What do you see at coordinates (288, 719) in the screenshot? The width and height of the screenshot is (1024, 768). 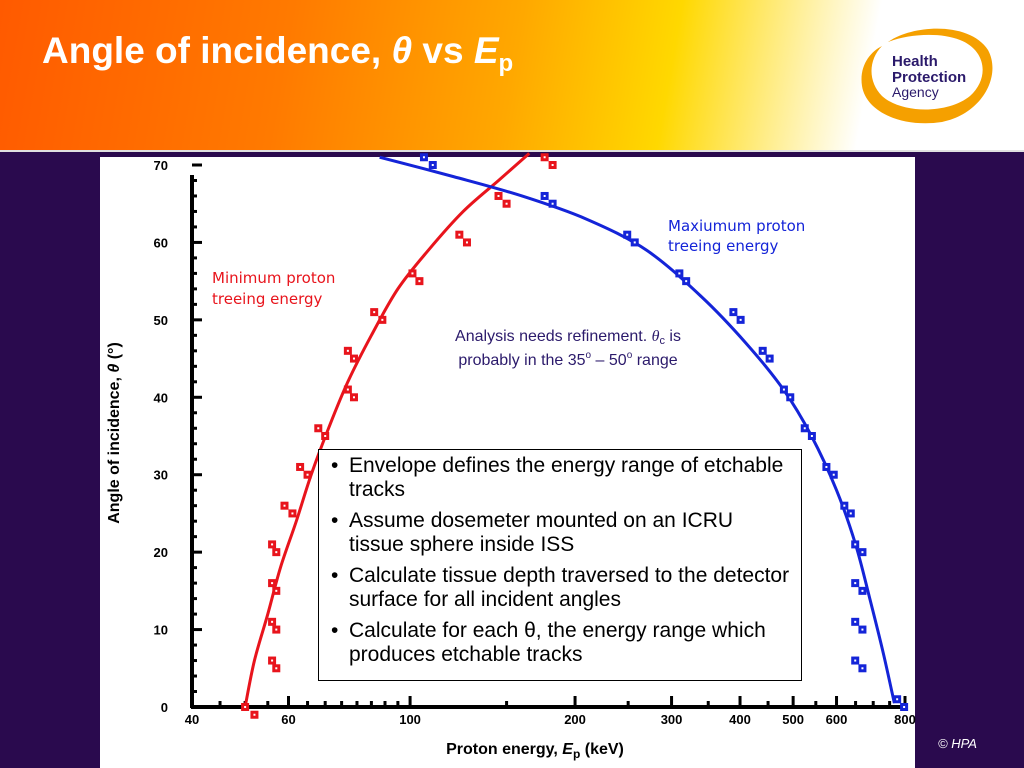 I see `x-tick-label: 60` at bounding box center [288, 719].